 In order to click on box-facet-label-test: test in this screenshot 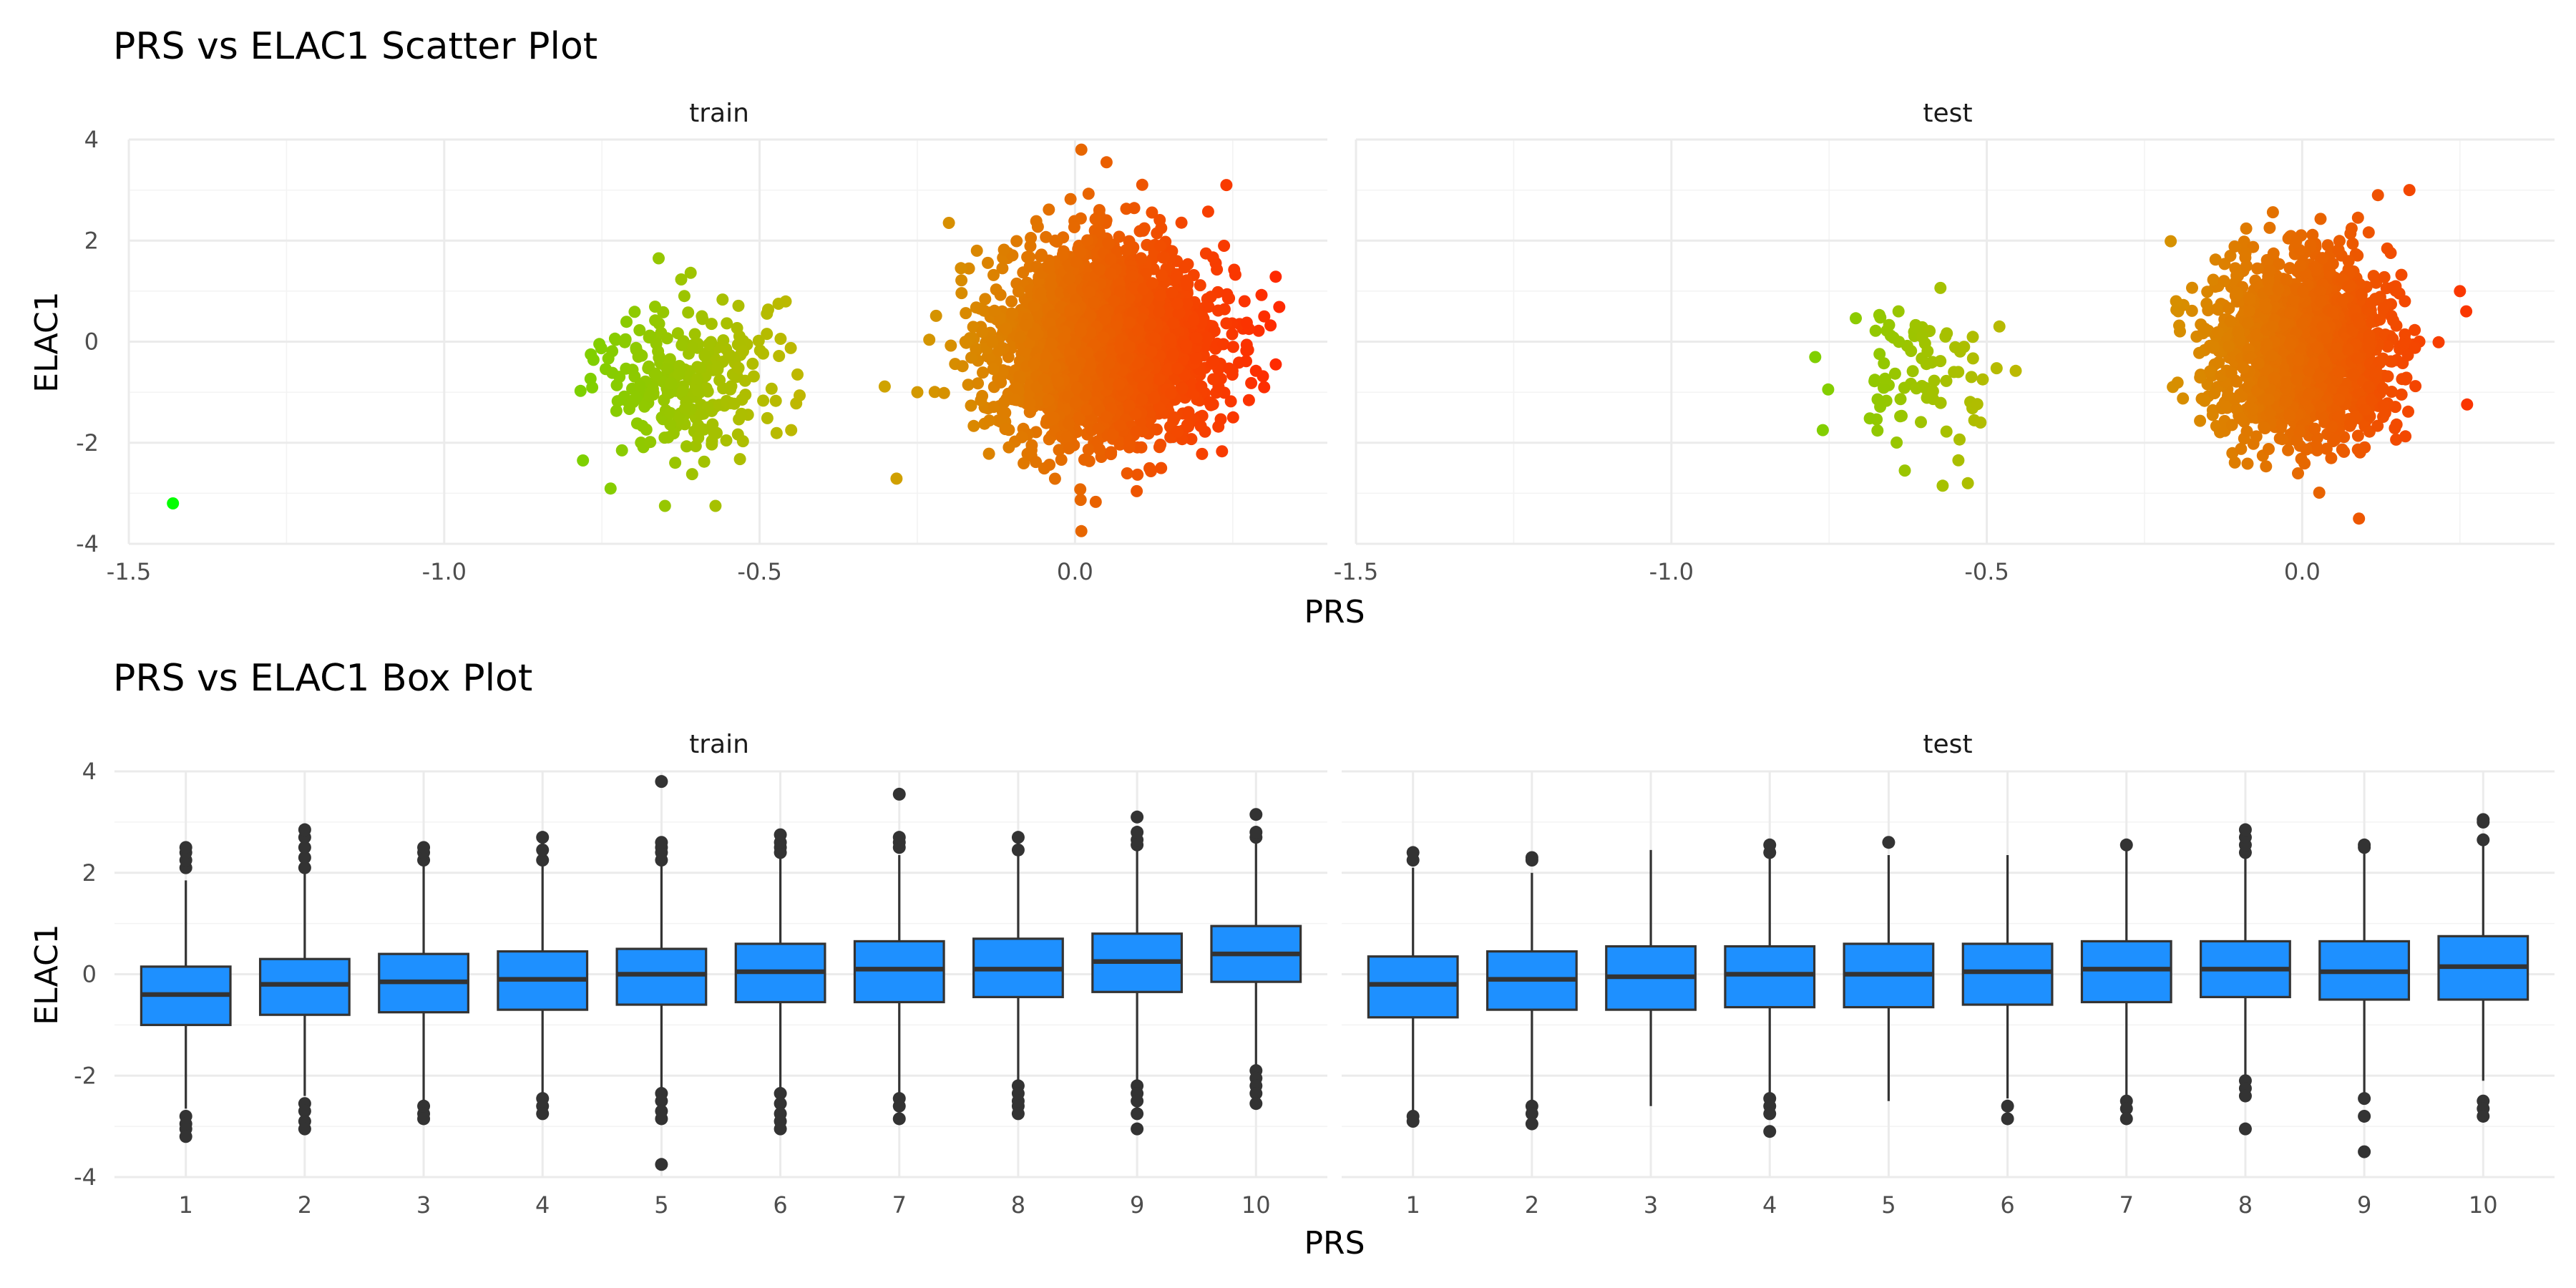, I will do `click(1947, 744)`.